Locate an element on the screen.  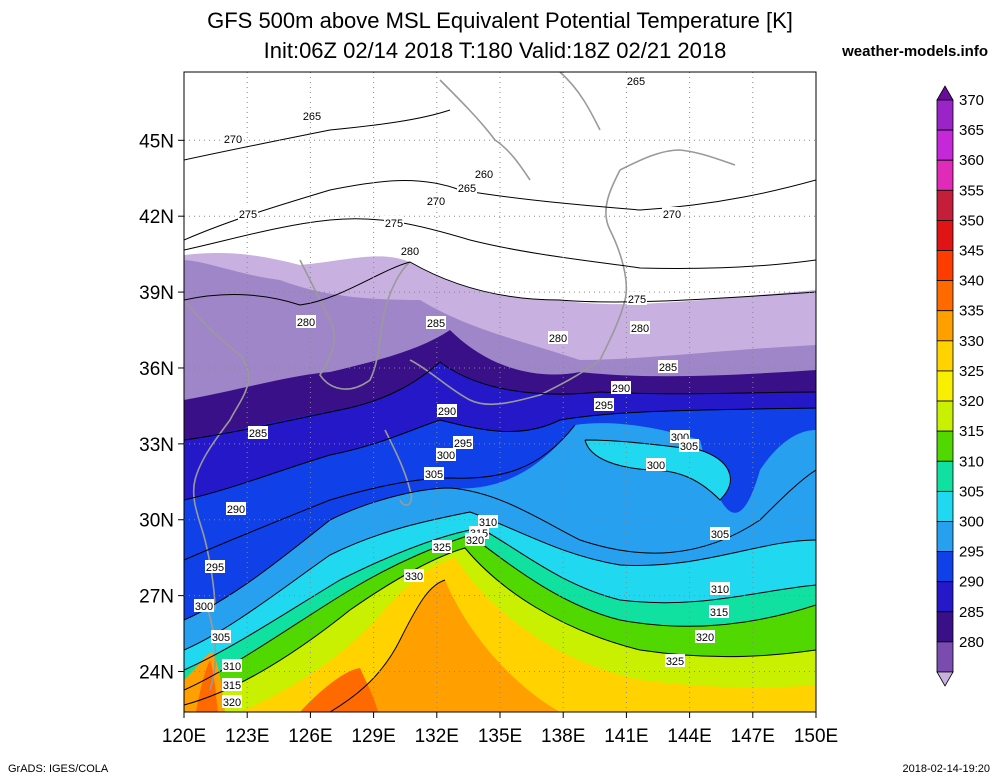
colorbar-label: 345 is located at coordinates (971, 251).